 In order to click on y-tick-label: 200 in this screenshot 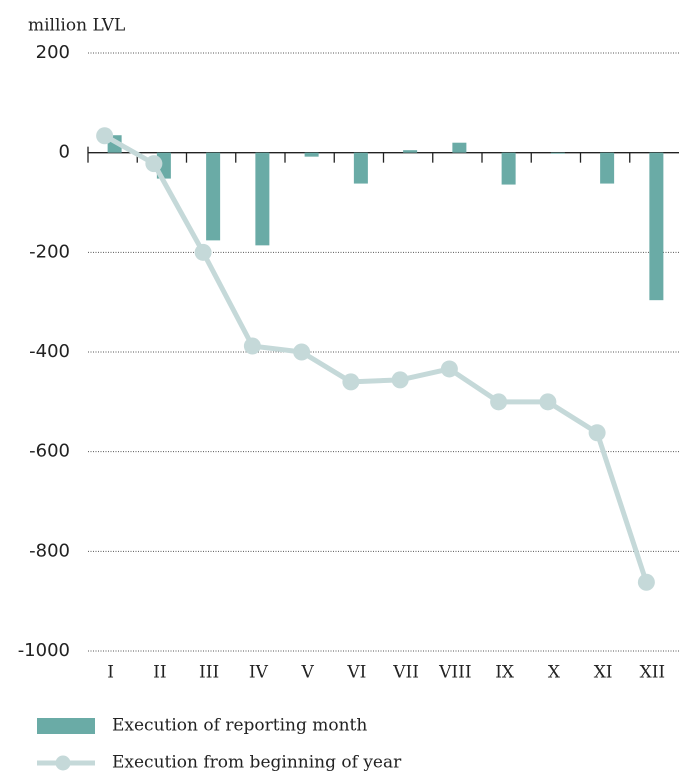, I will do `click(53, 52)`.